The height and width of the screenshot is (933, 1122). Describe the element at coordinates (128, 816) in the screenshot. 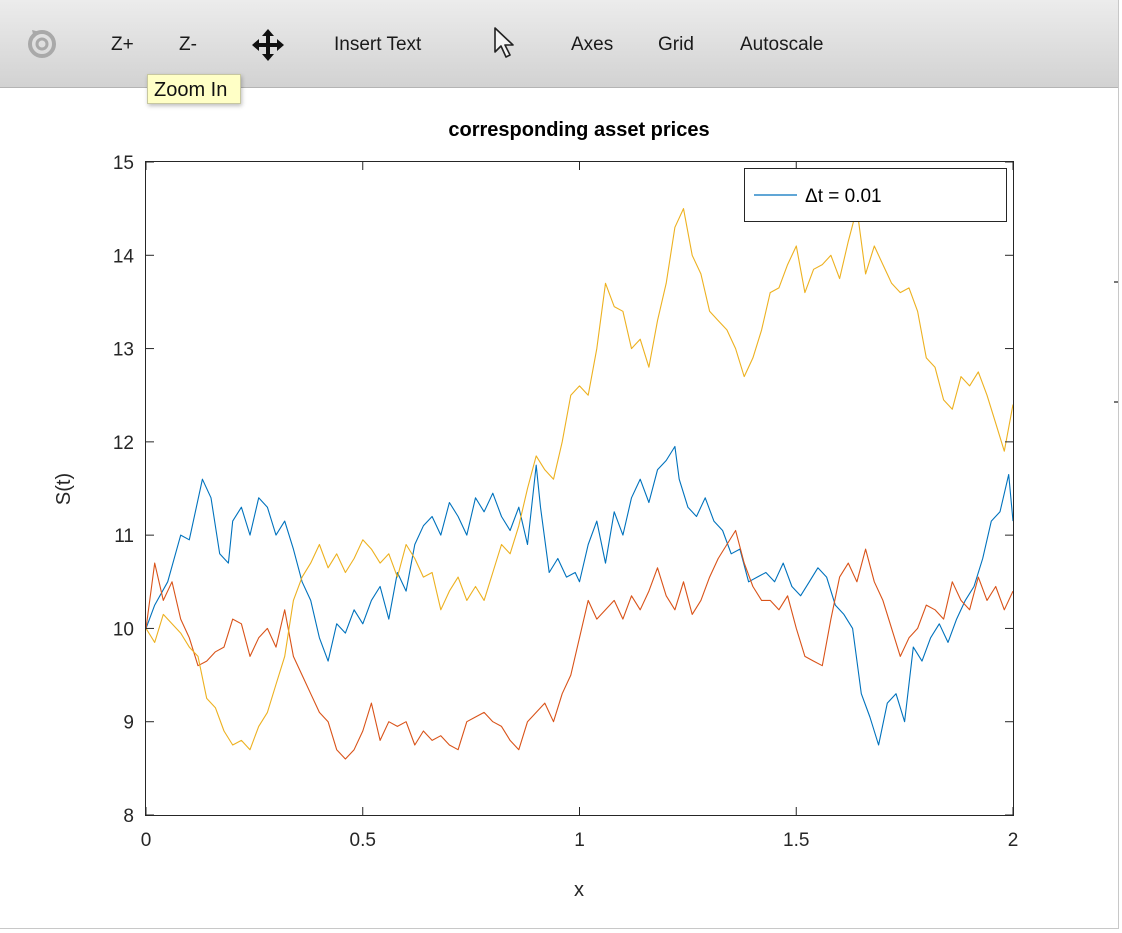

I see `y-tick-label: 8` at that location.